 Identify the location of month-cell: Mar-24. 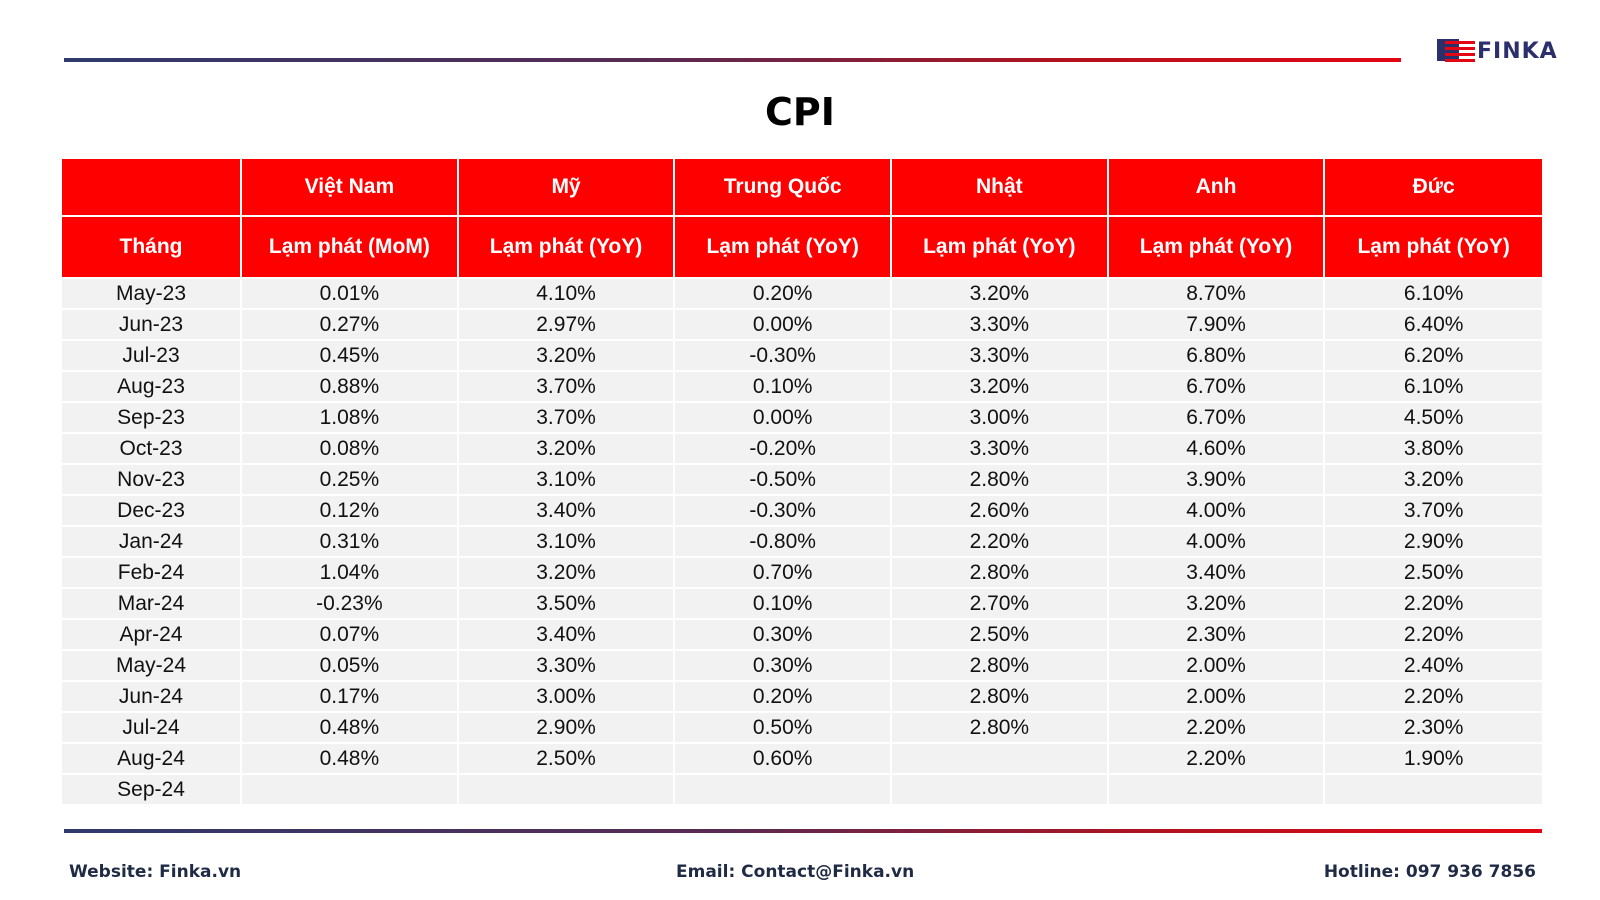
(152, 604).